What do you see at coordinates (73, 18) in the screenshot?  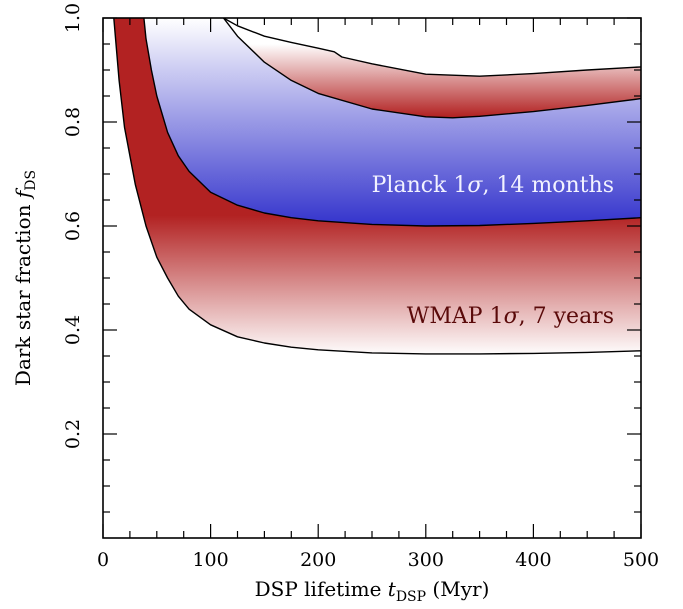 I see `y-tick-label: 1.0` at bounding box center [73, 18].